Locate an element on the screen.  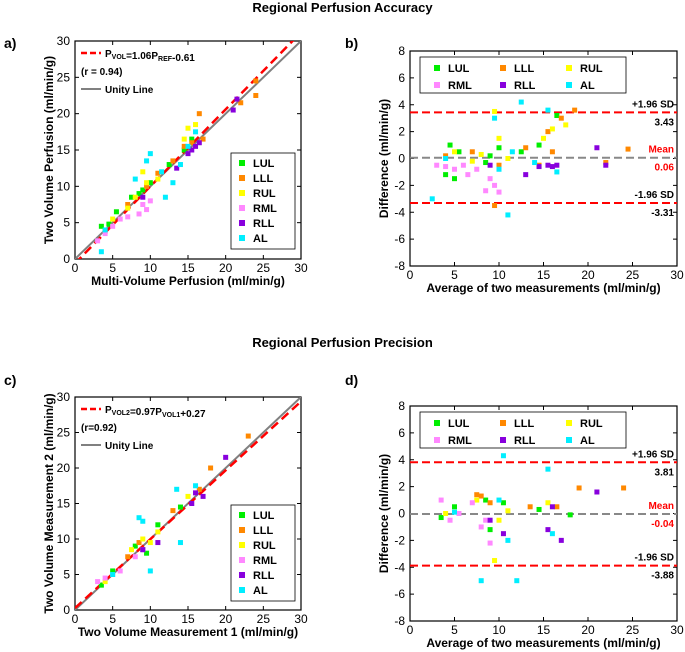
equation-subscript: VOL1 is located at coordinates (171, 415).